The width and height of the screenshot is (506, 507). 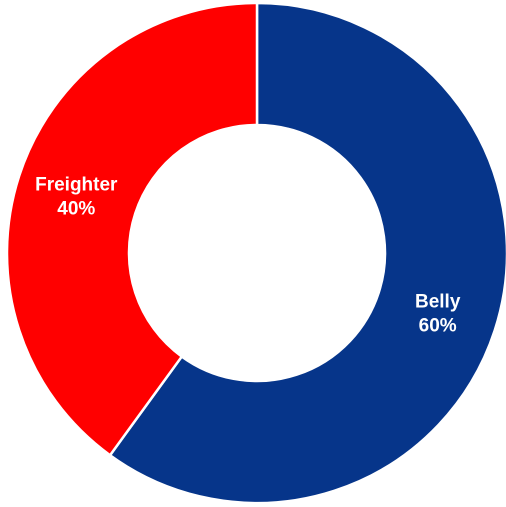 I want to click on slice-value-belly: 60%, so click(x=438, y=326).